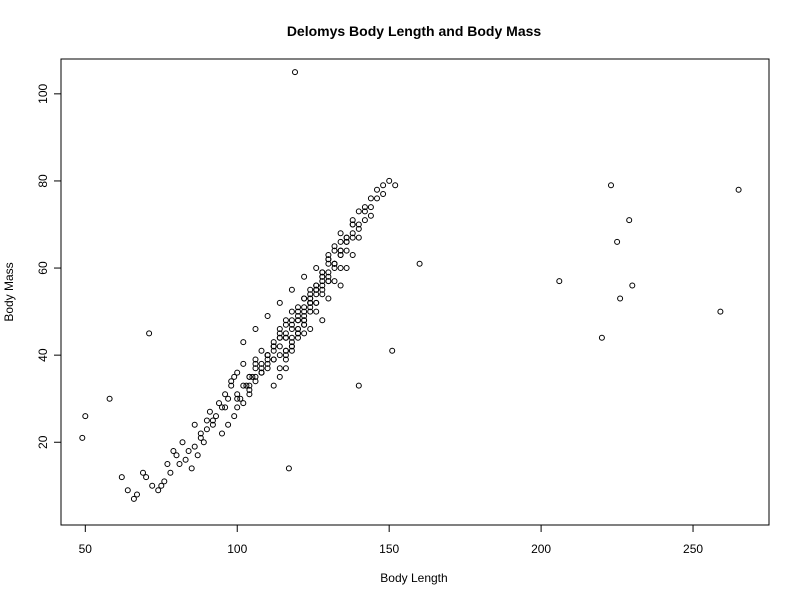 The width and height of the screenshot is (800, 600). What do you see at coordinates (413, 578) in the screenshot?
I see `x-axis-label: Body Length` at bounding box center [413, 578].